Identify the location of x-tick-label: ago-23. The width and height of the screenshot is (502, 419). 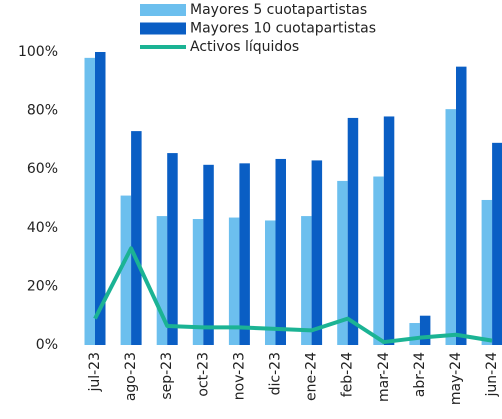
(131, 376).